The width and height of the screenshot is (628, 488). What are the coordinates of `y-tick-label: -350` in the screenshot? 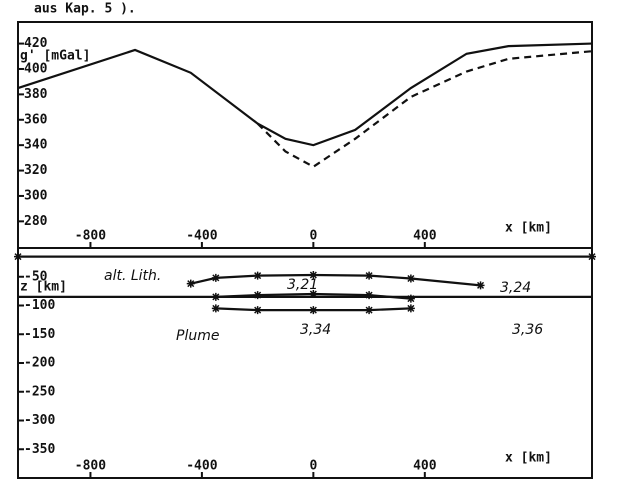 It's located at (39, 449).